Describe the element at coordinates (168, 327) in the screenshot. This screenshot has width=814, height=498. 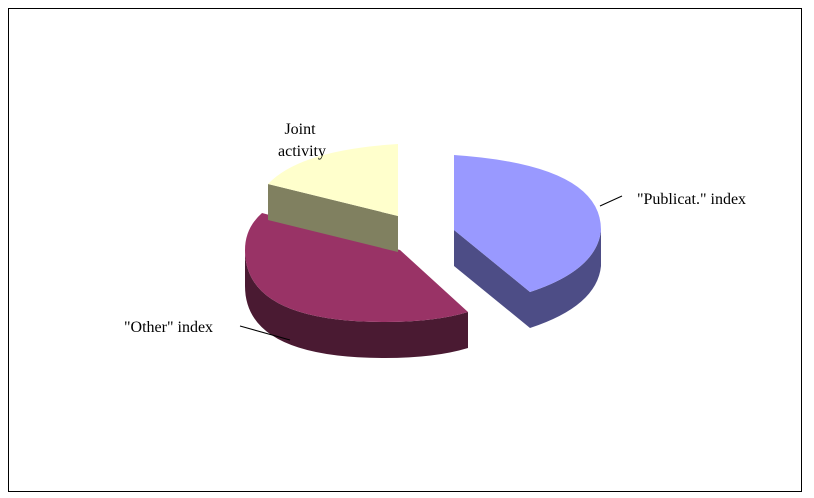
I see `label-other-index: "Other" index` at that location.